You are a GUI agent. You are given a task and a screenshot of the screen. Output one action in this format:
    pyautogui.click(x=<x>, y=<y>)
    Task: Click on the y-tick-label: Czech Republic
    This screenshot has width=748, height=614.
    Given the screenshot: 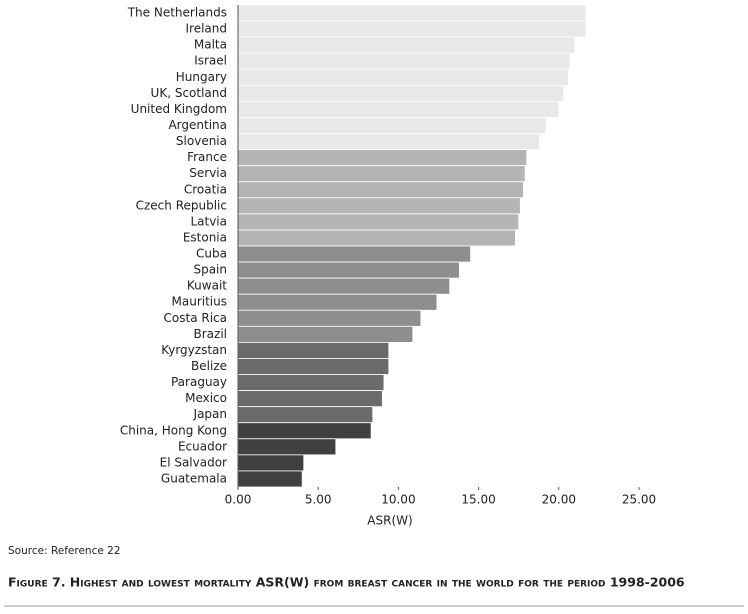 What is the action you would take?
    pyautogui.click(x=181, y=205)
    